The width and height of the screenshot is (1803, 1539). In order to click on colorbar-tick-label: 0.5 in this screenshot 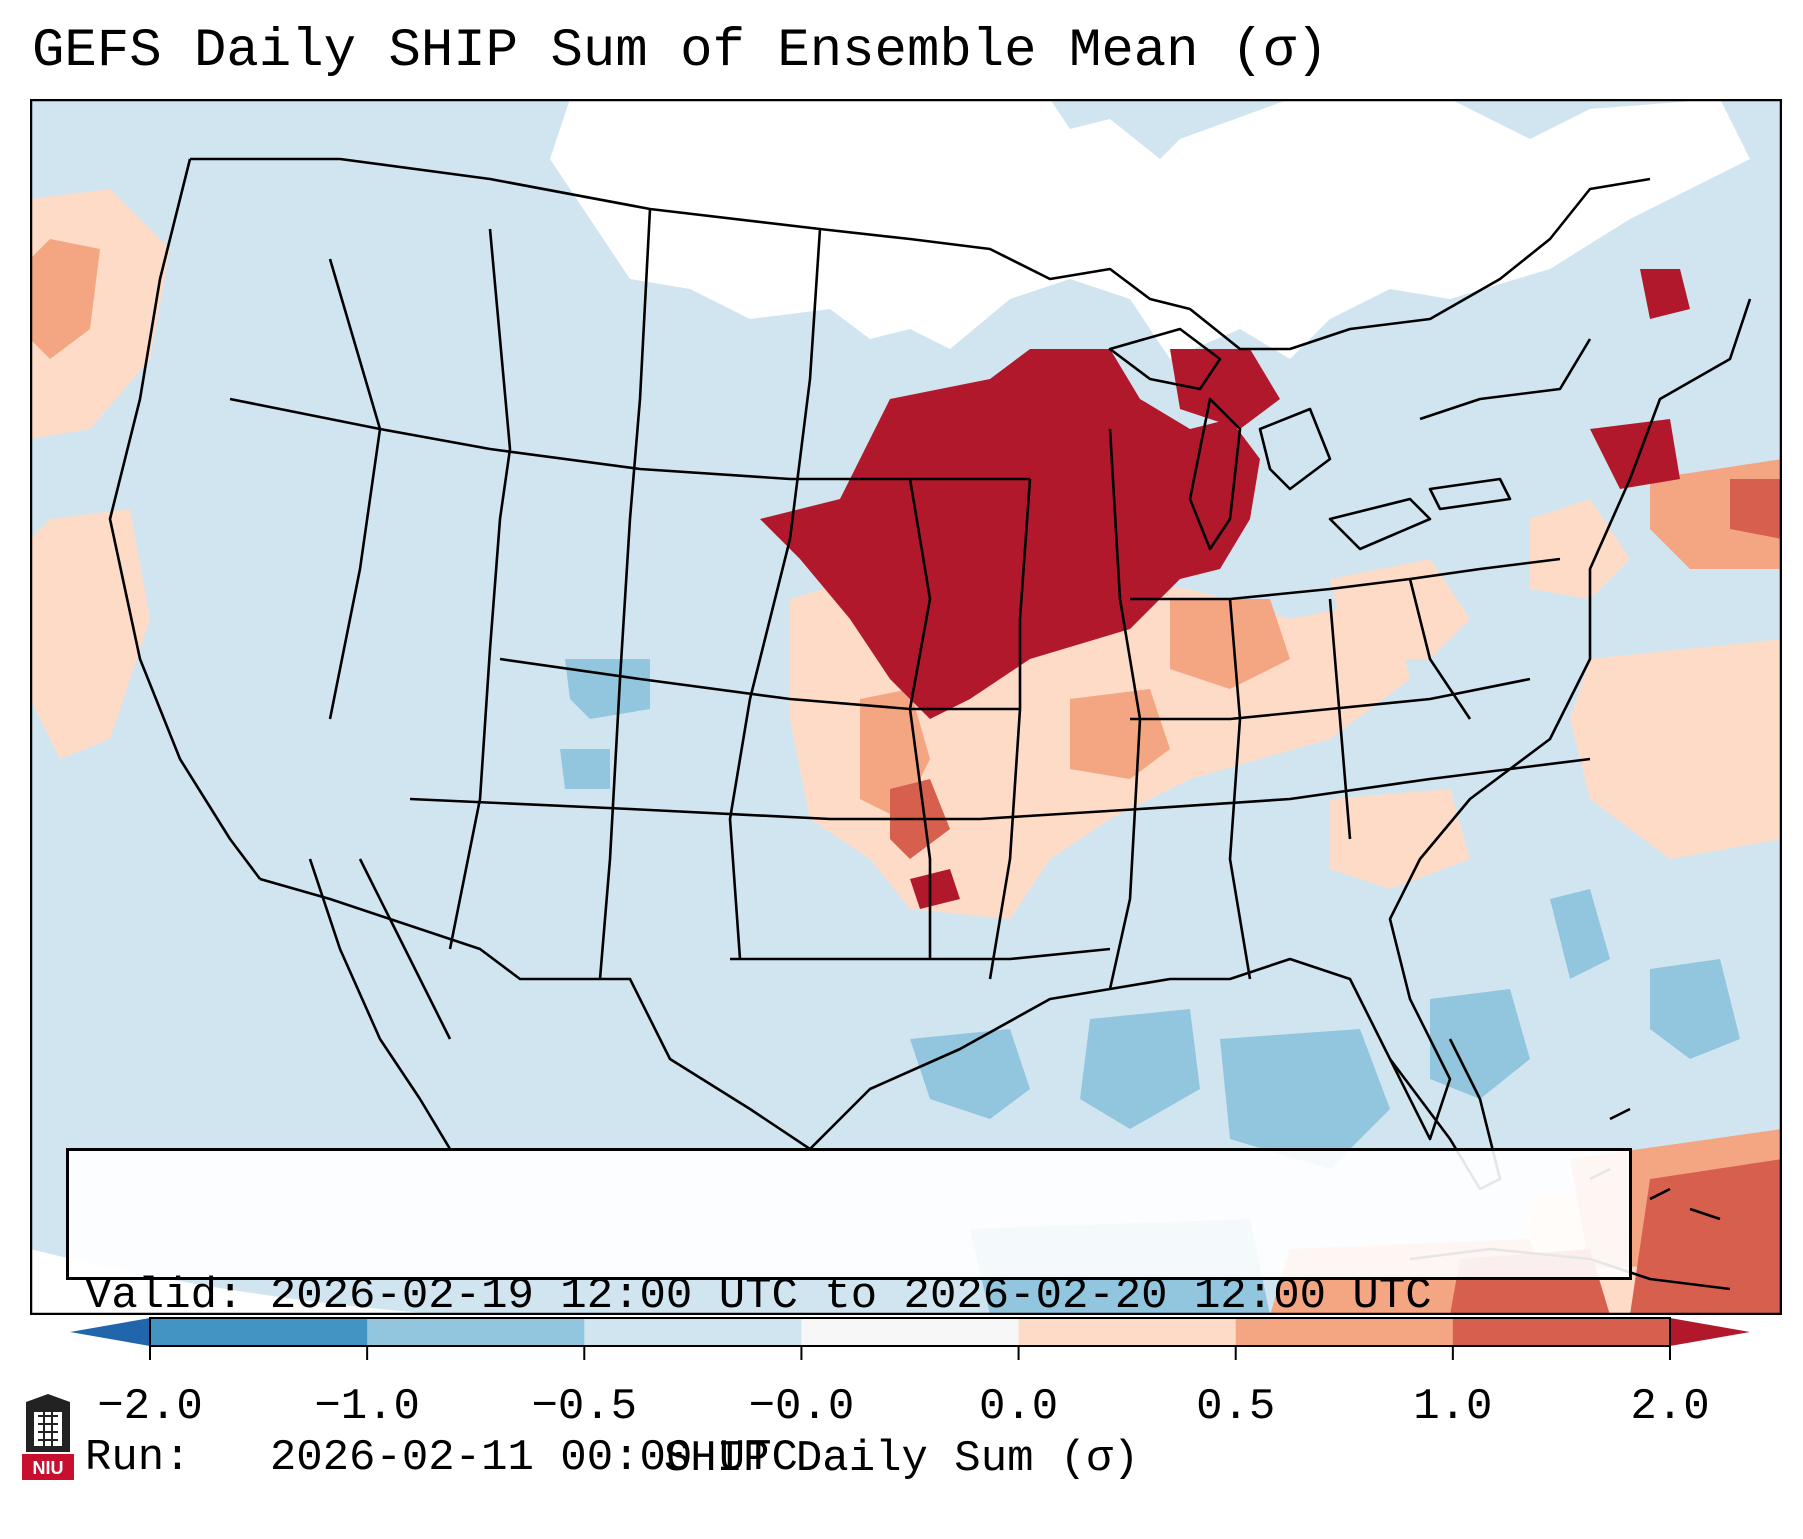, I will do `click(1236, 1407)`.